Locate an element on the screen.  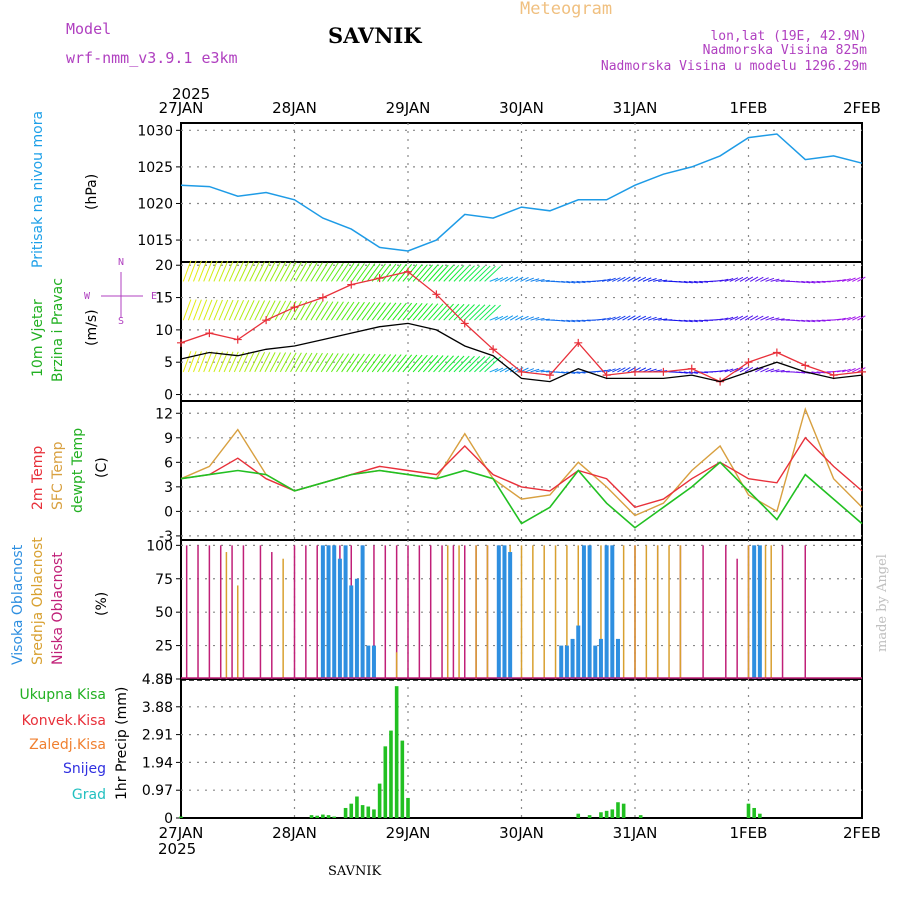
y-tick-label: 3.88 is located at coordinates (157, 708).